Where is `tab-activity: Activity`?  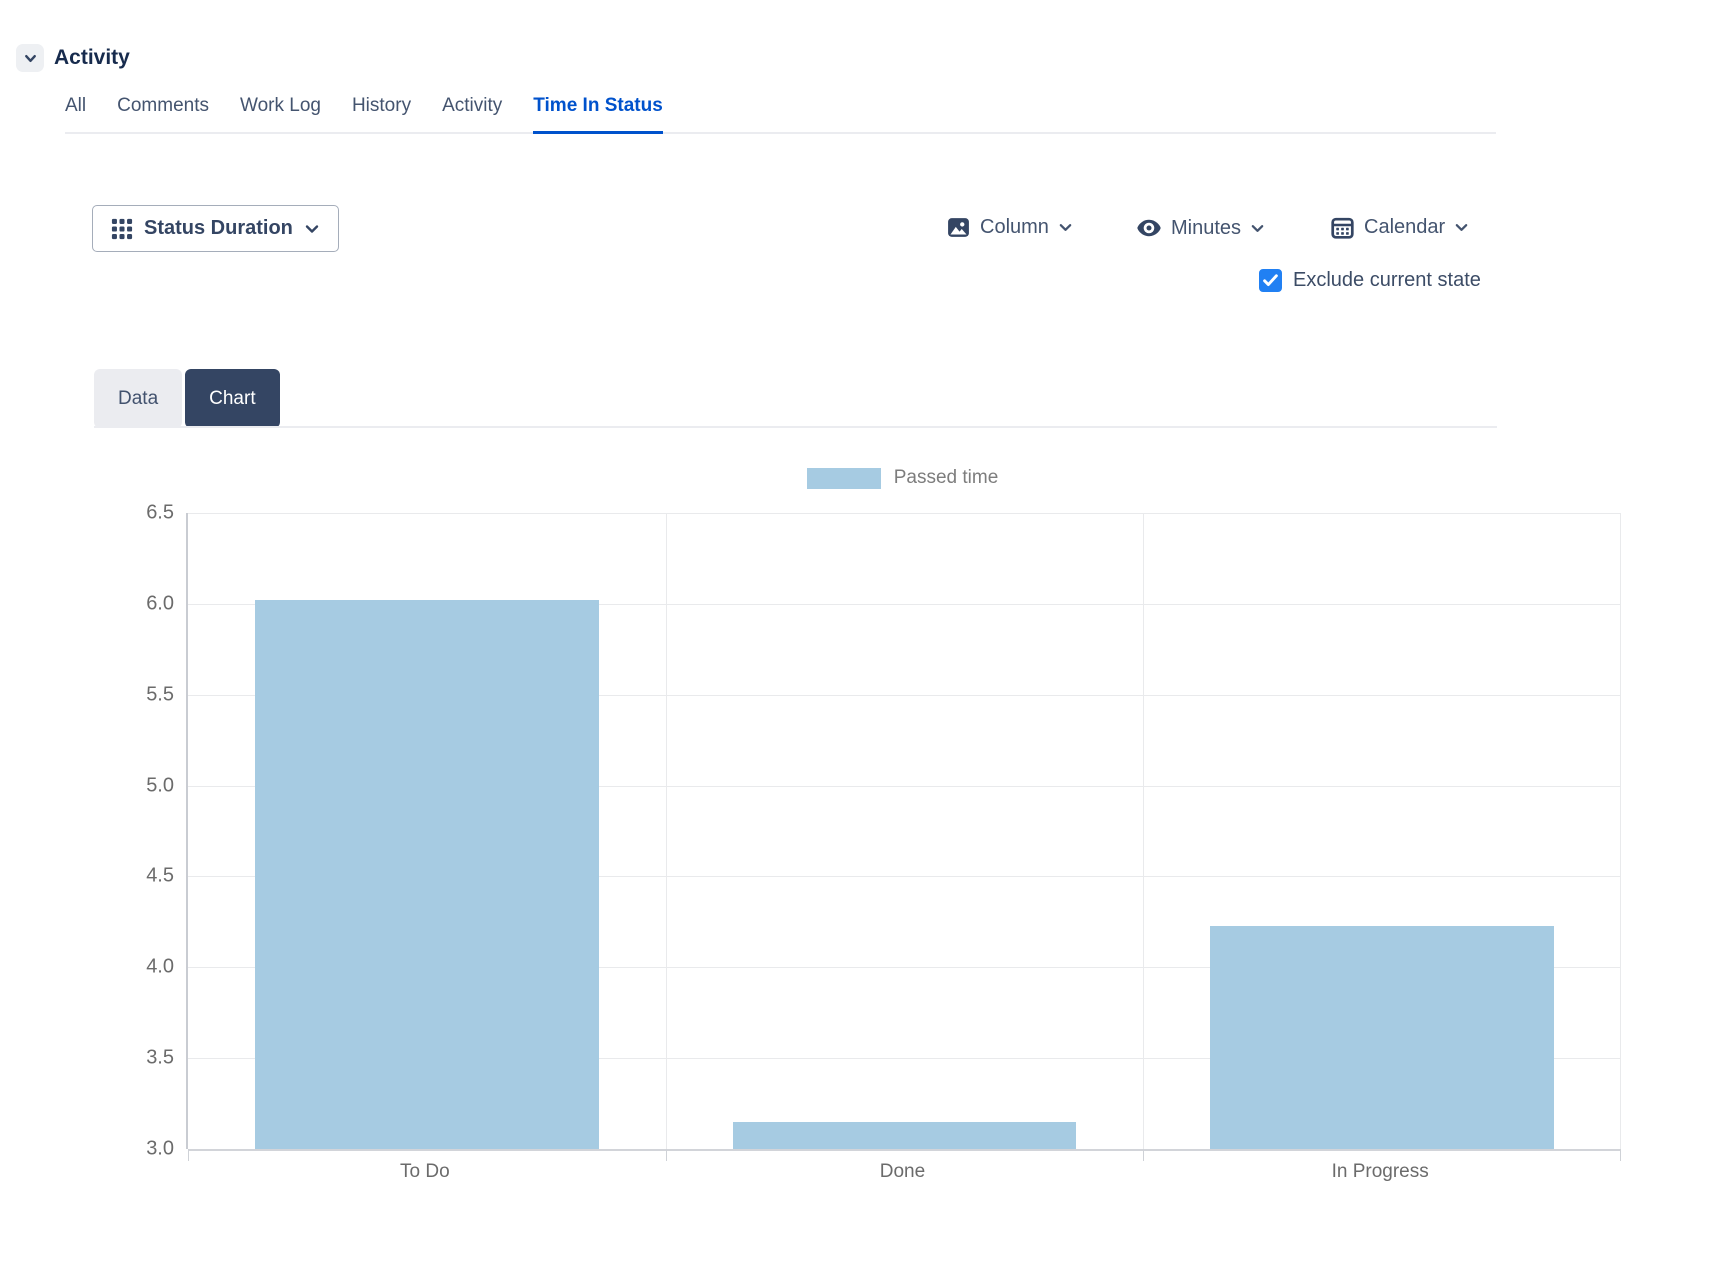
tab-activity: Activity is located at coordinates (472, 105).